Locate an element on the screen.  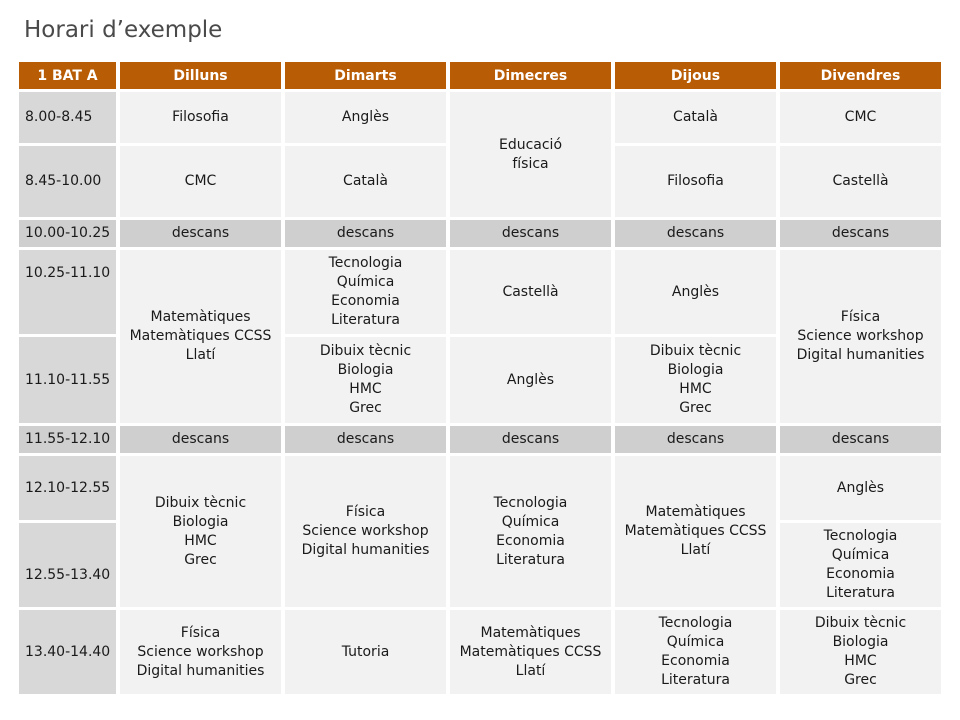
time-slot: 13.40-14.40 is located at coordinates (67, 652).